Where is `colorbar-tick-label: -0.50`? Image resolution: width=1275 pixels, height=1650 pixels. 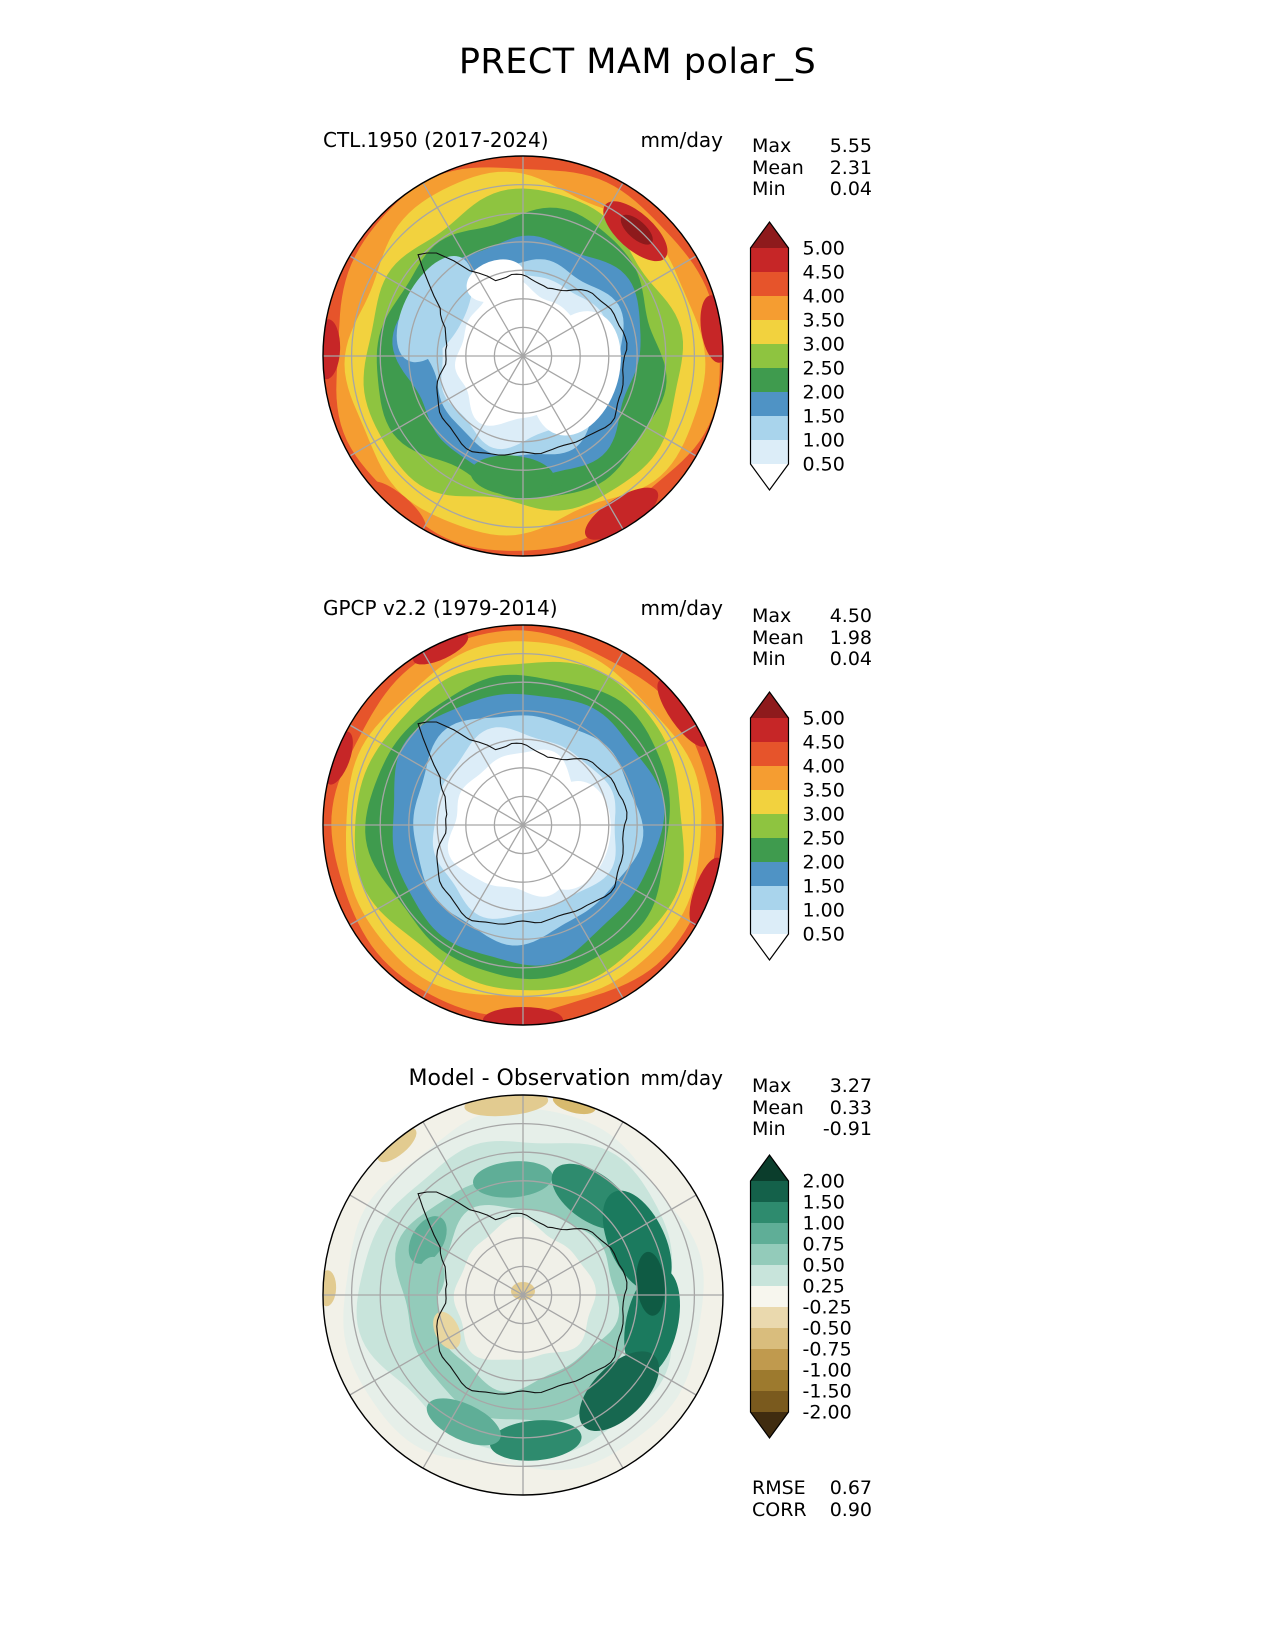
colorbar-tick-label: -0.50 is located at coordinates (827, 1329).